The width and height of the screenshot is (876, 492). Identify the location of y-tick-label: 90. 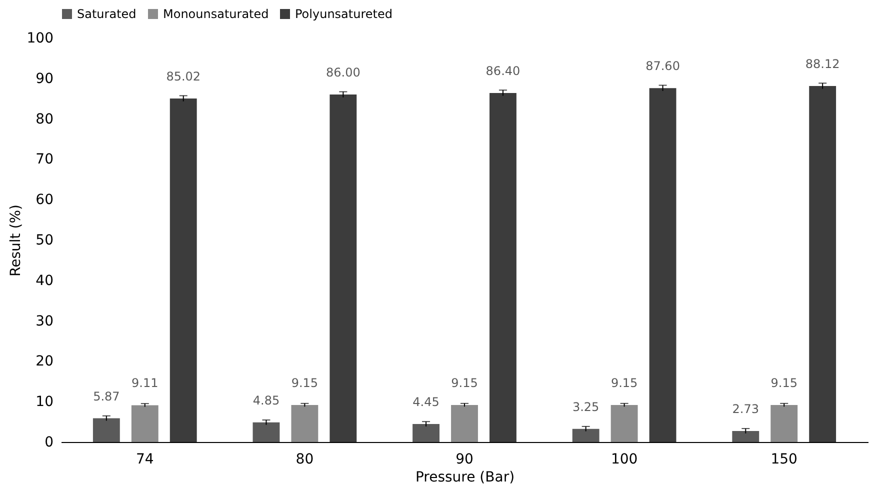
(45, 78).